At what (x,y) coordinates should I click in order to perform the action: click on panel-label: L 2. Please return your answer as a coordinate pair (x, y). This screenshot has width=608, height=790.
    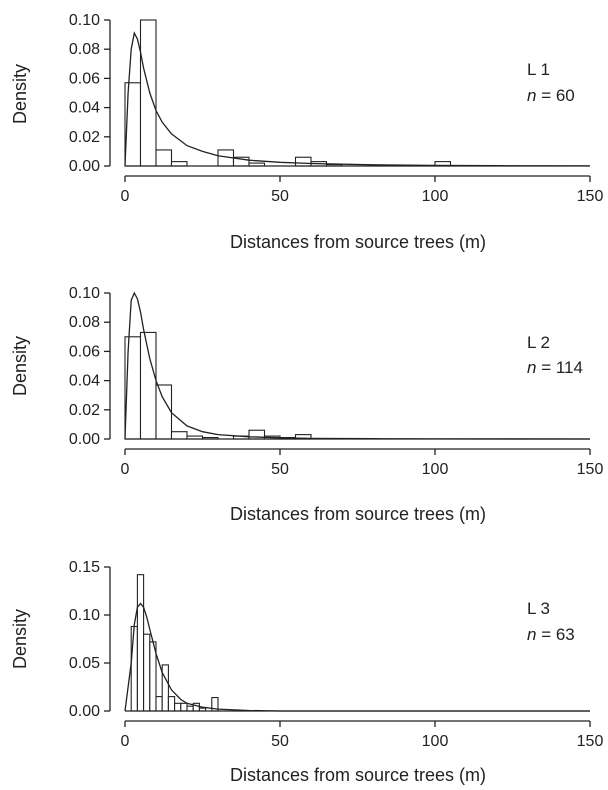
    Looking at the image, I should click on (538, 342).